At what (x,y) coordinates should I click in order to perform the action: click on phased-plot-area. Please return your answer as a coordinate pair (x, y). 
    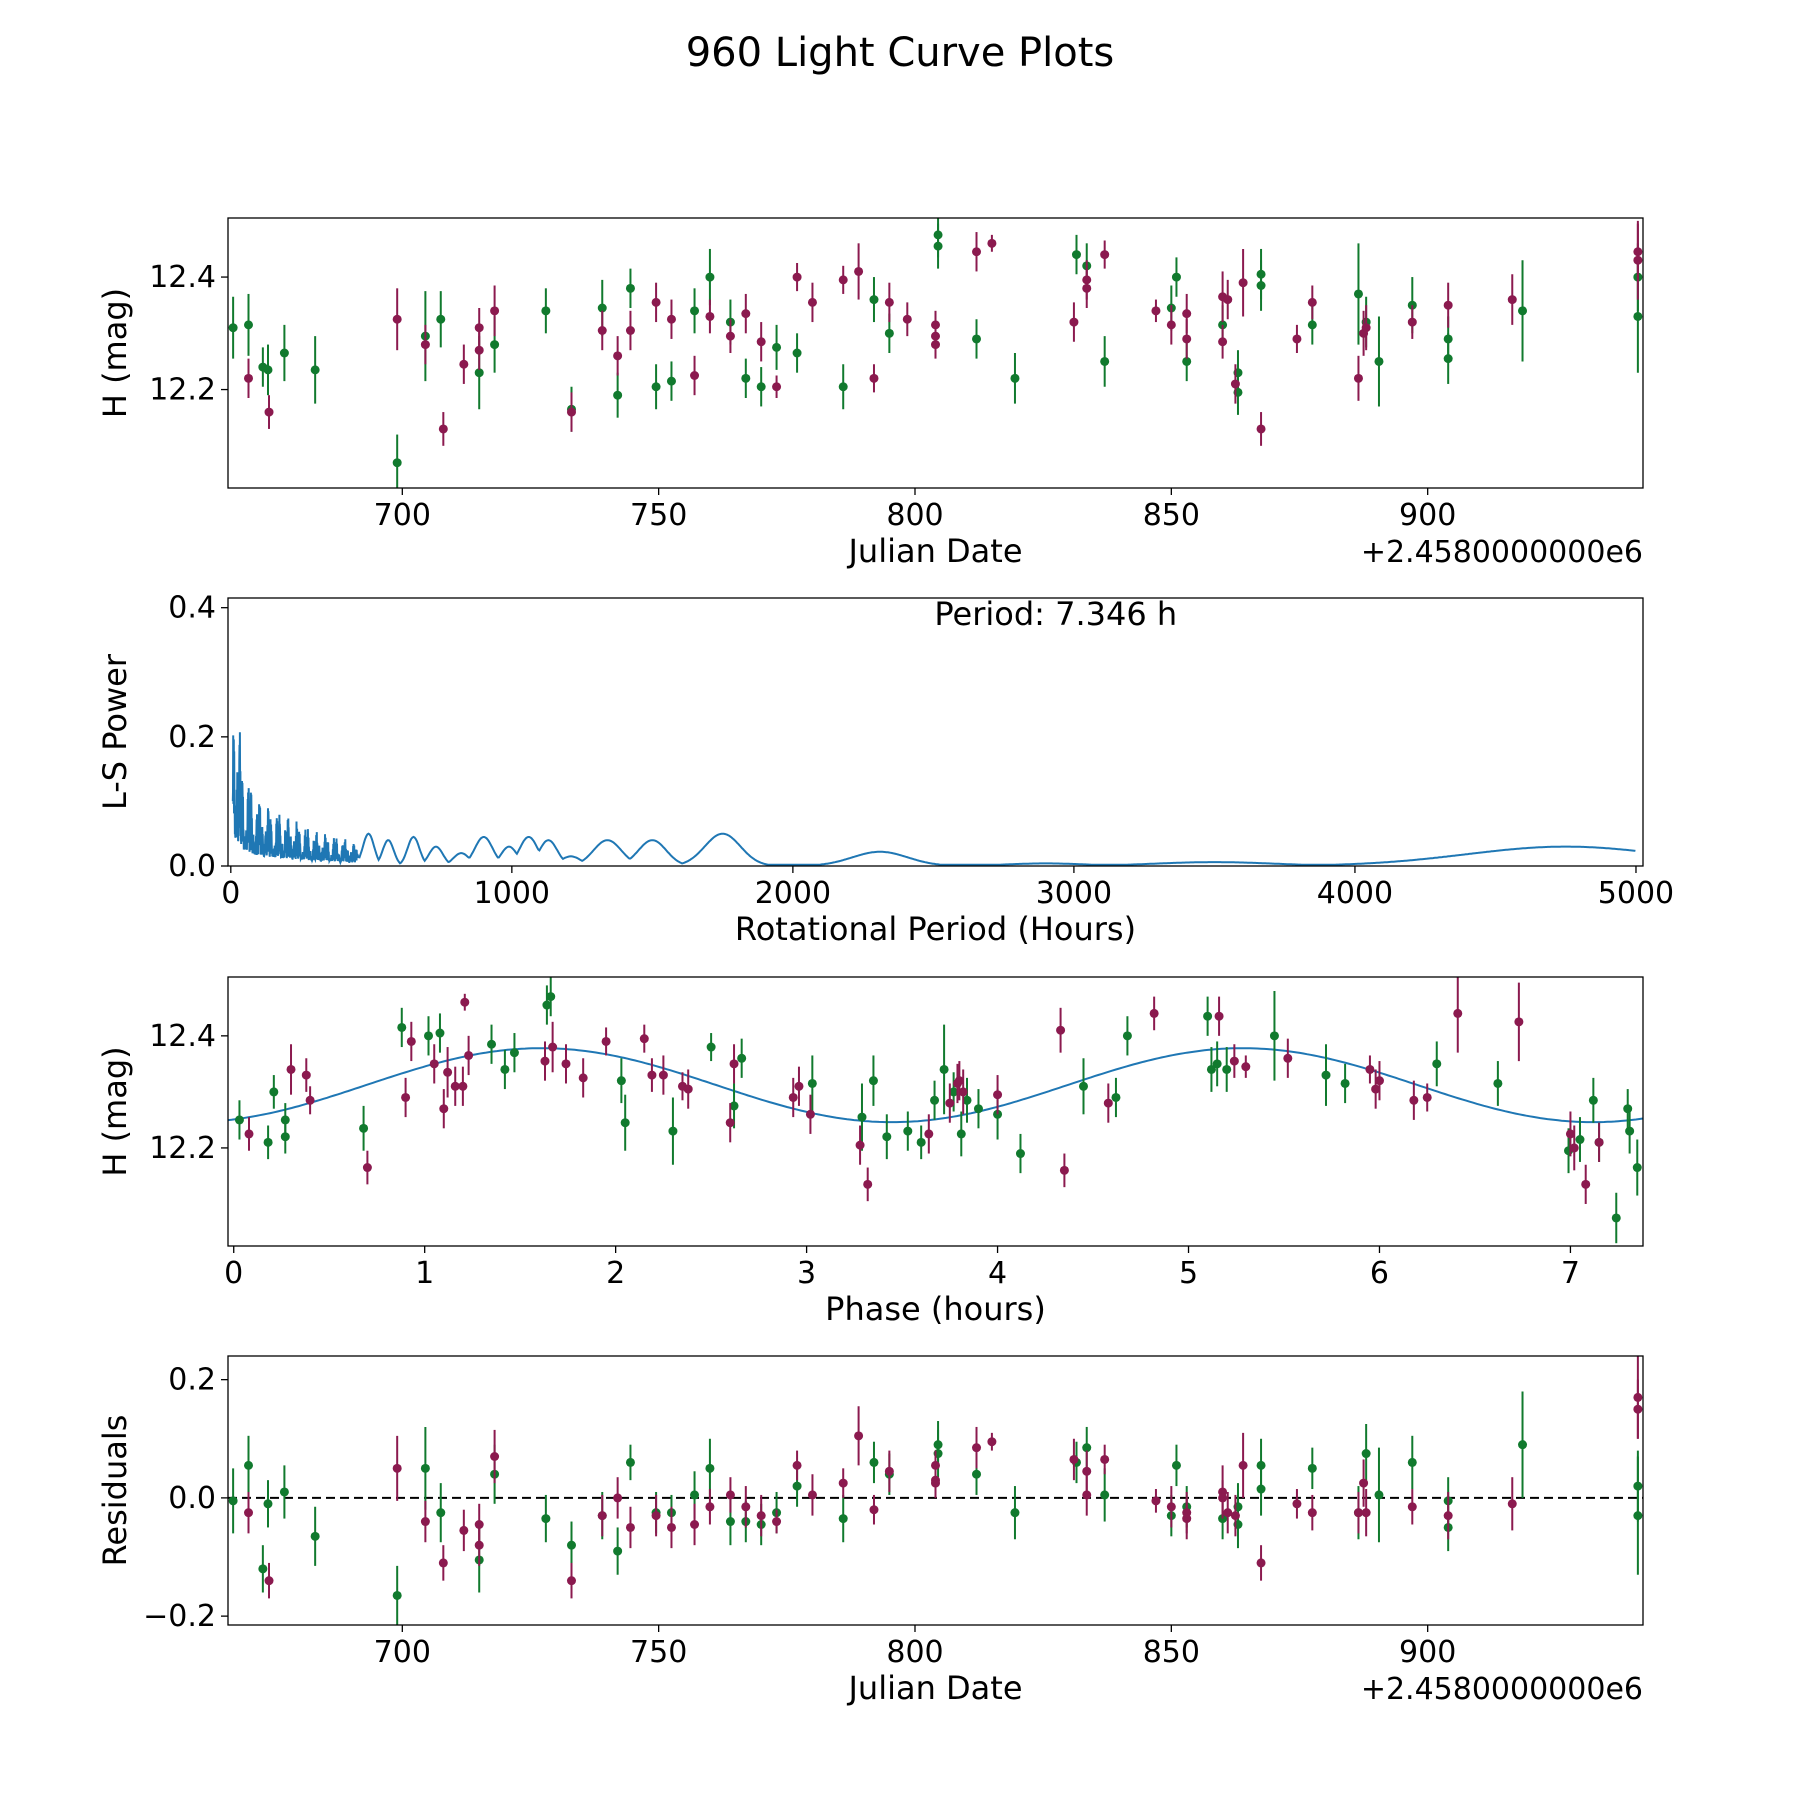
    Looking at the image, I should click on (935, 1110).